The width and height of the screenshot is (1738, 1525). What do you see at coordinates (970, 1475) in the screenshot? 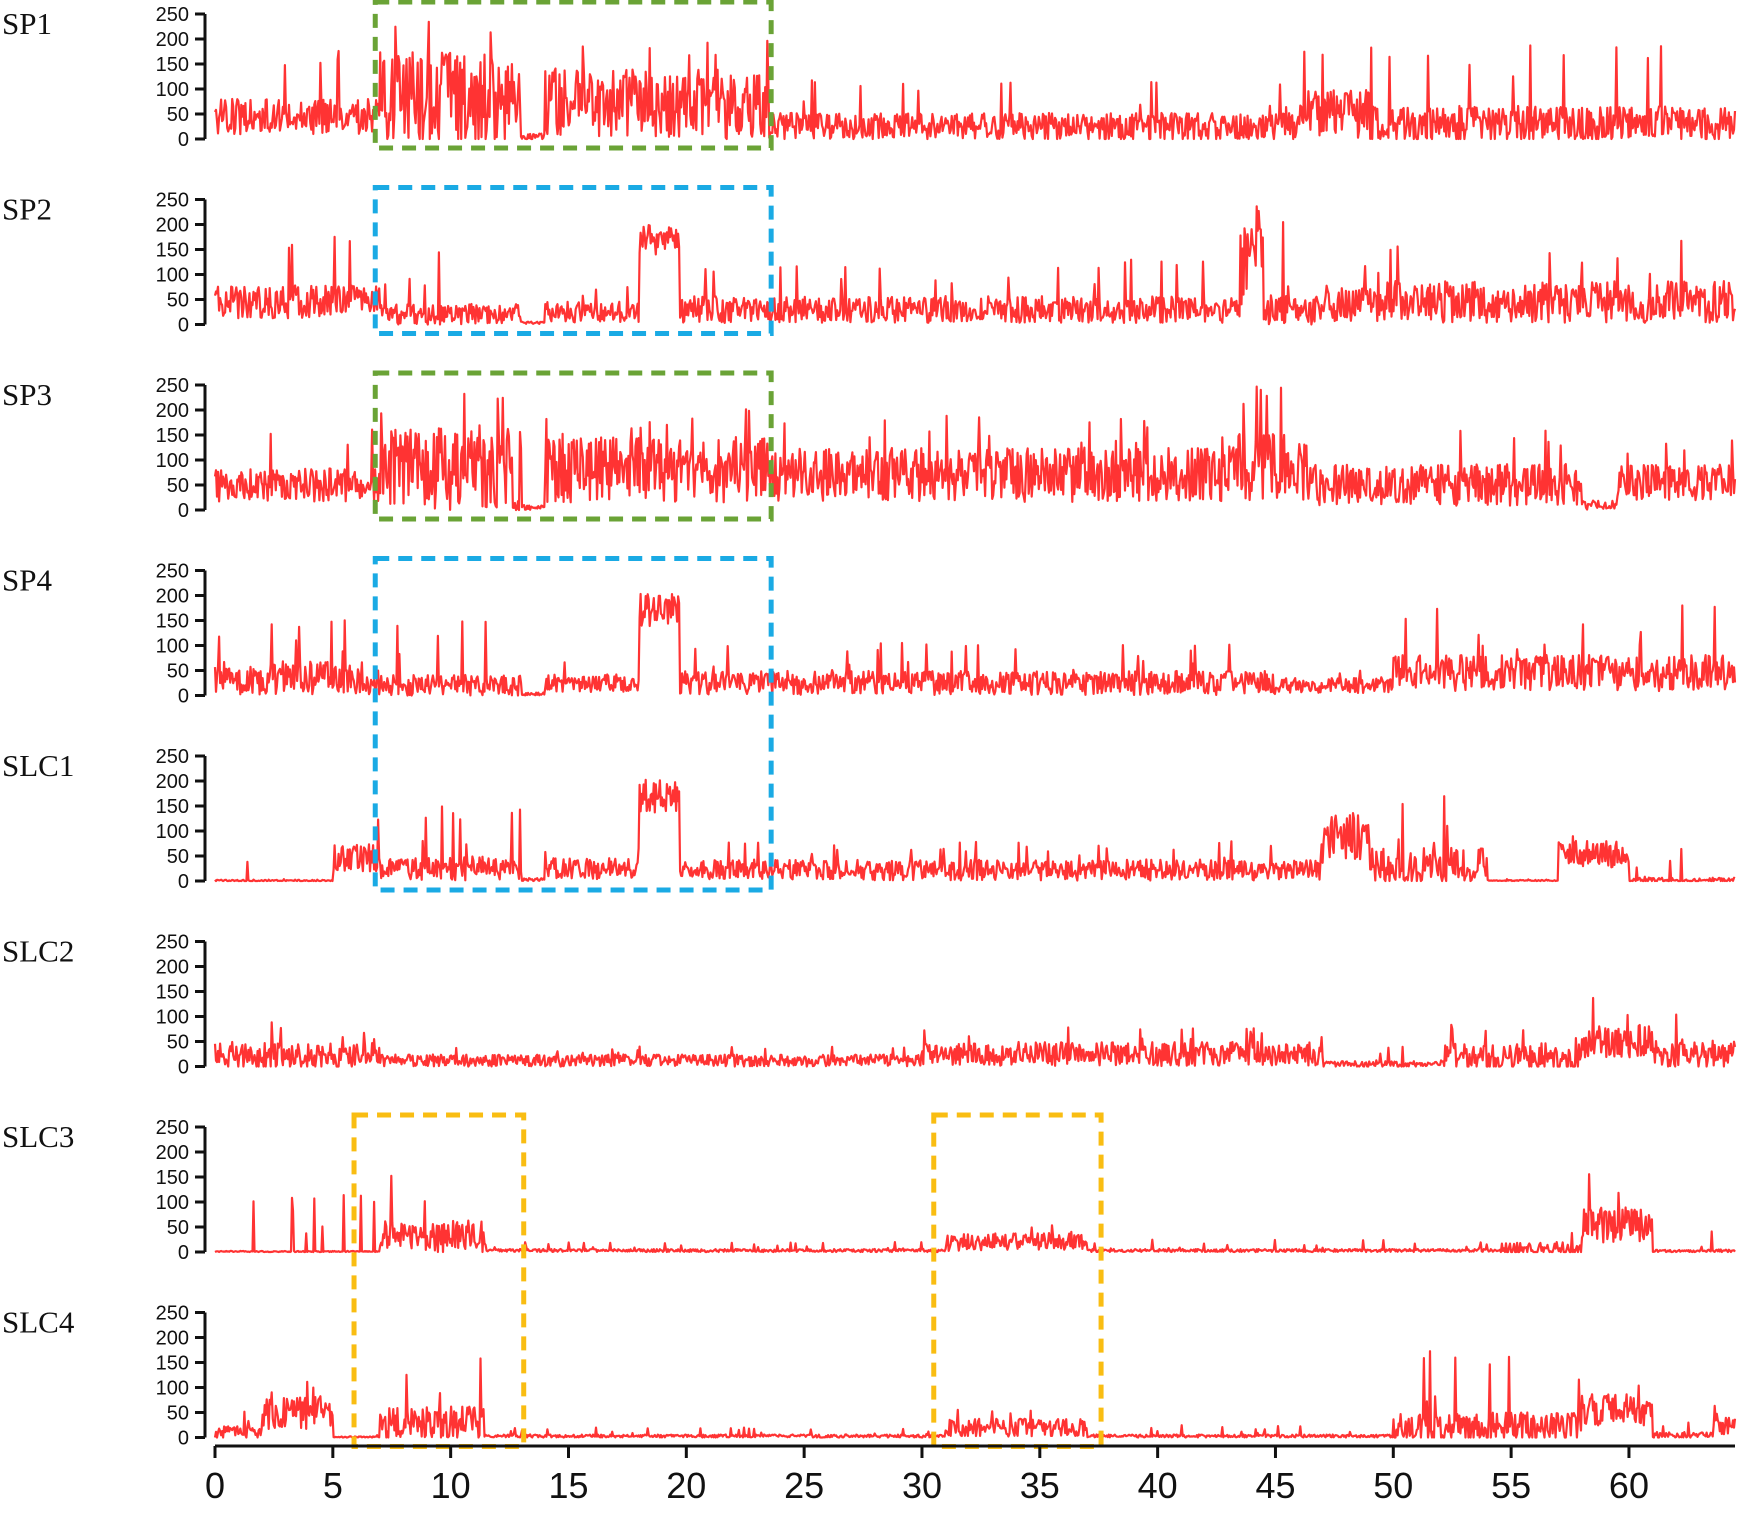
I see `x-axis: 0 5 10 15 20 25 30 35 40 45 50 55 60` at bounding box center [970, 1475].